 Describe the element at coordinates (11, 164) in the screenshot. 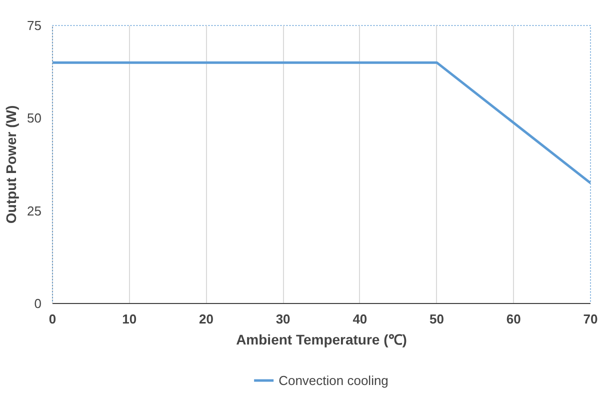

I see `y-axis-title: Output Power (W)` at that location.